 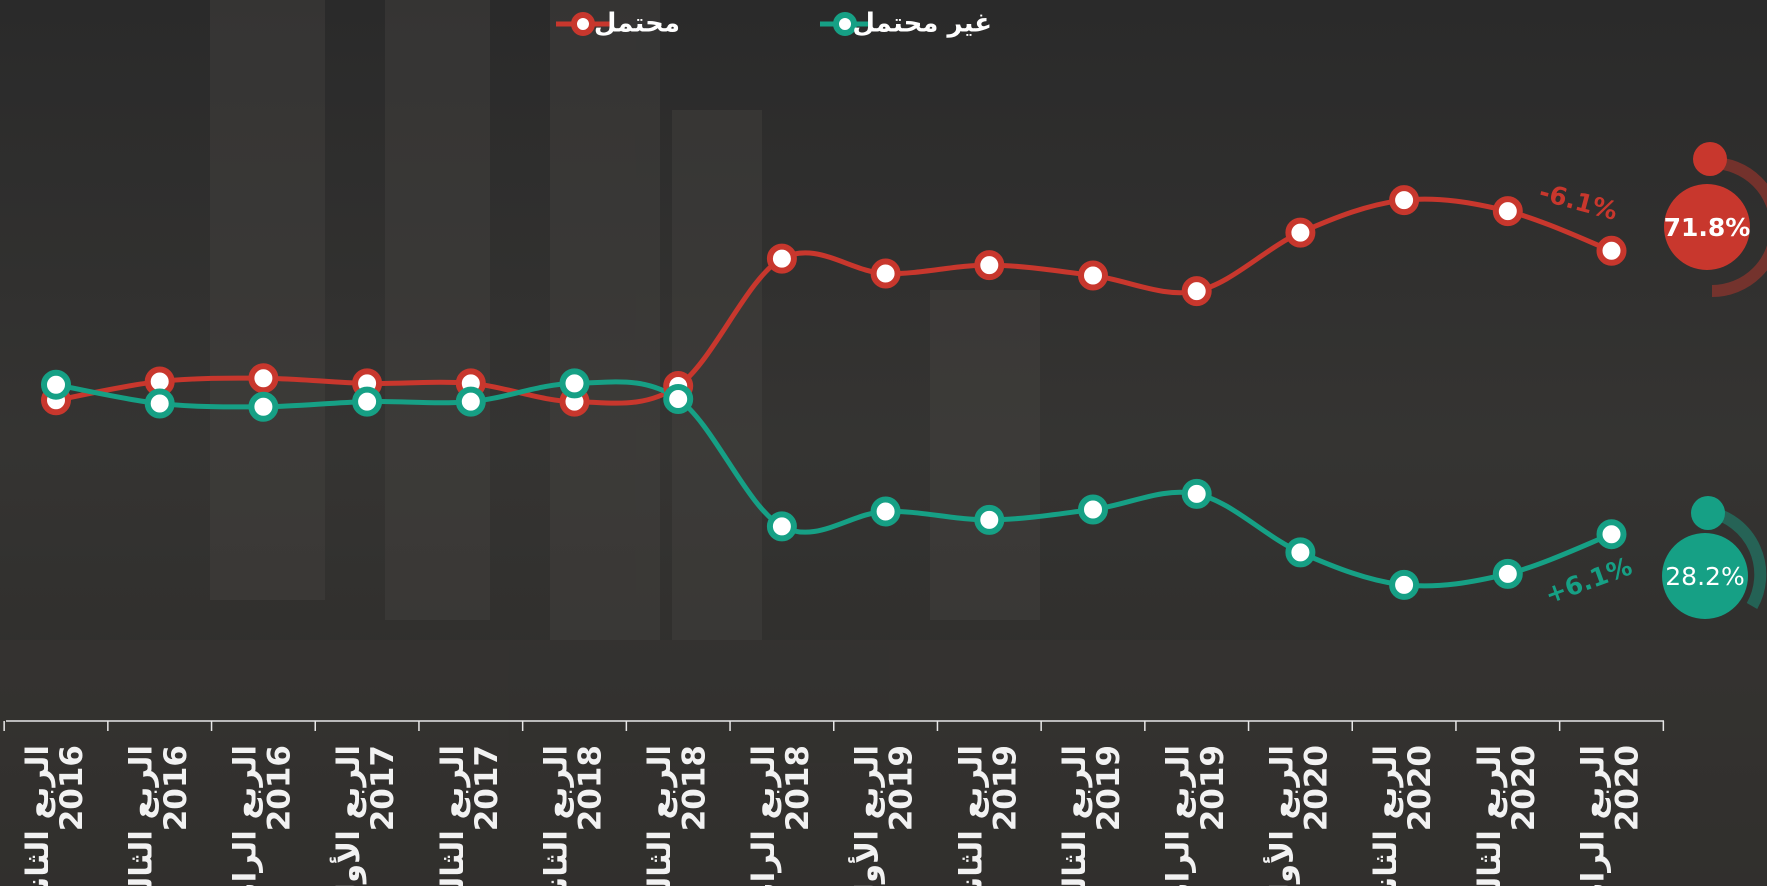 I want to click on x-tick-label: الربع الثالث2016, so click(x=158, y=815).